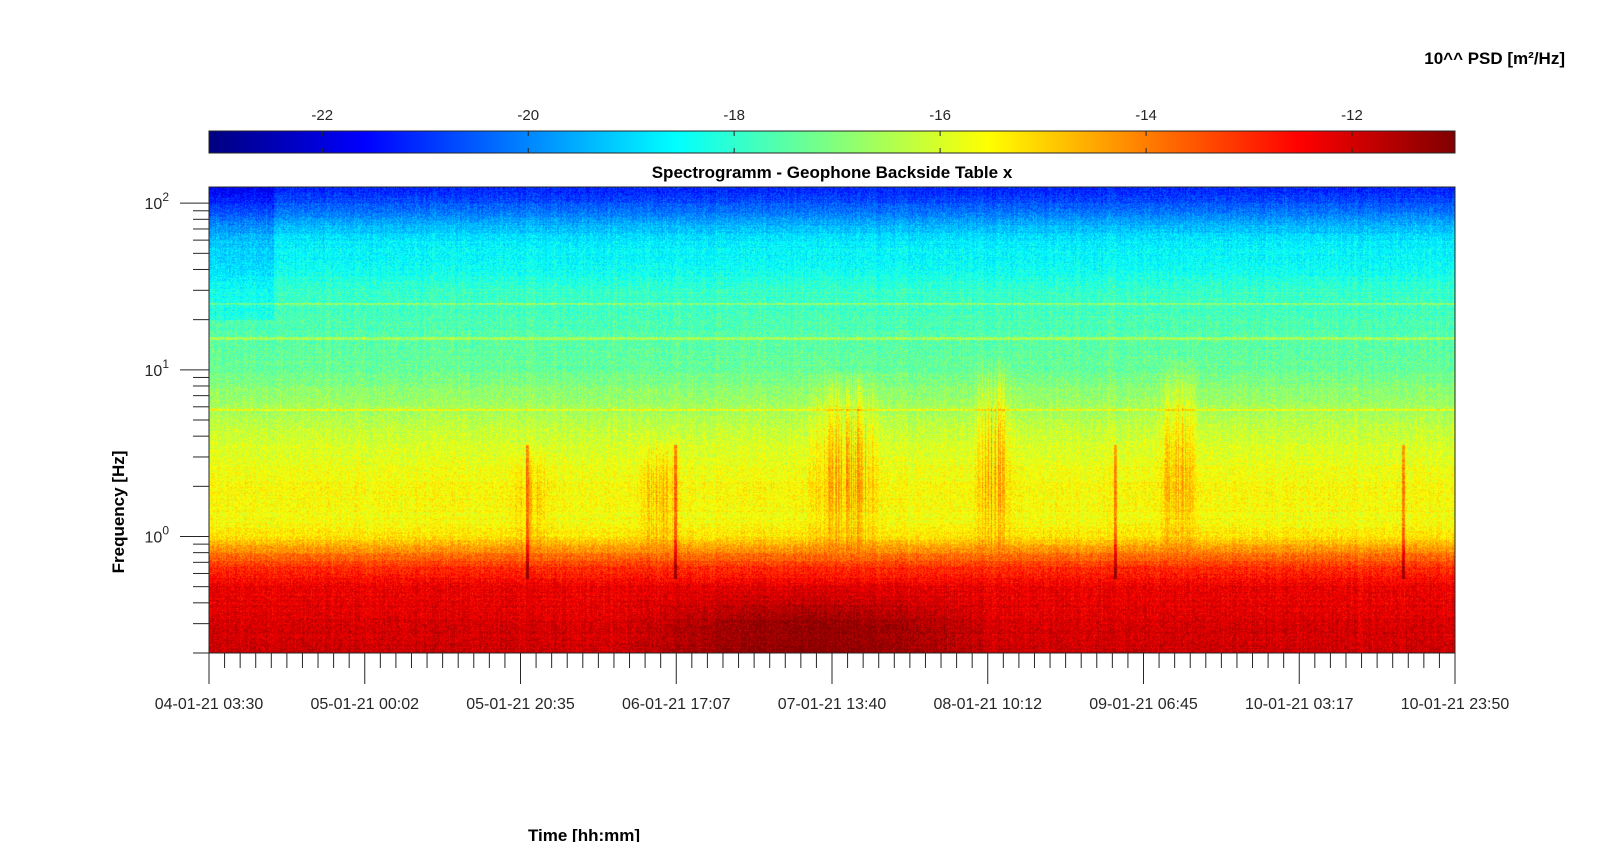  What do you see at coordinates (157, 535) in the screenshot?
I see `y-tick-label: 10⁰` at bounding box center [157, 535].